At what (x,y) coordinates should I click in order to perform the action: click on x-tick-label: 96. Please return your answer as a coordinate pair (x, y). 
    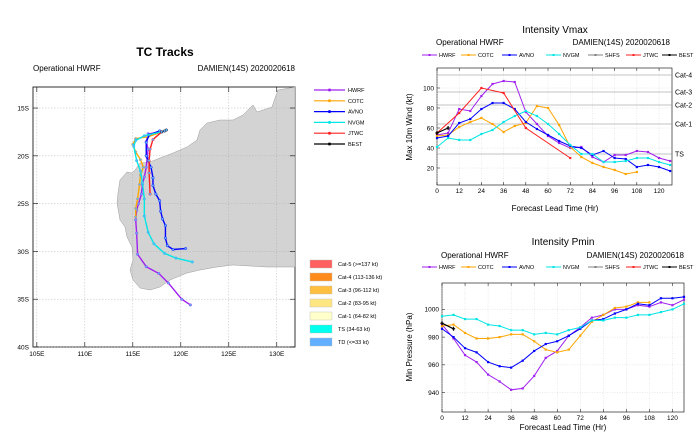
    Looking at the image, I should click on (615, 191).